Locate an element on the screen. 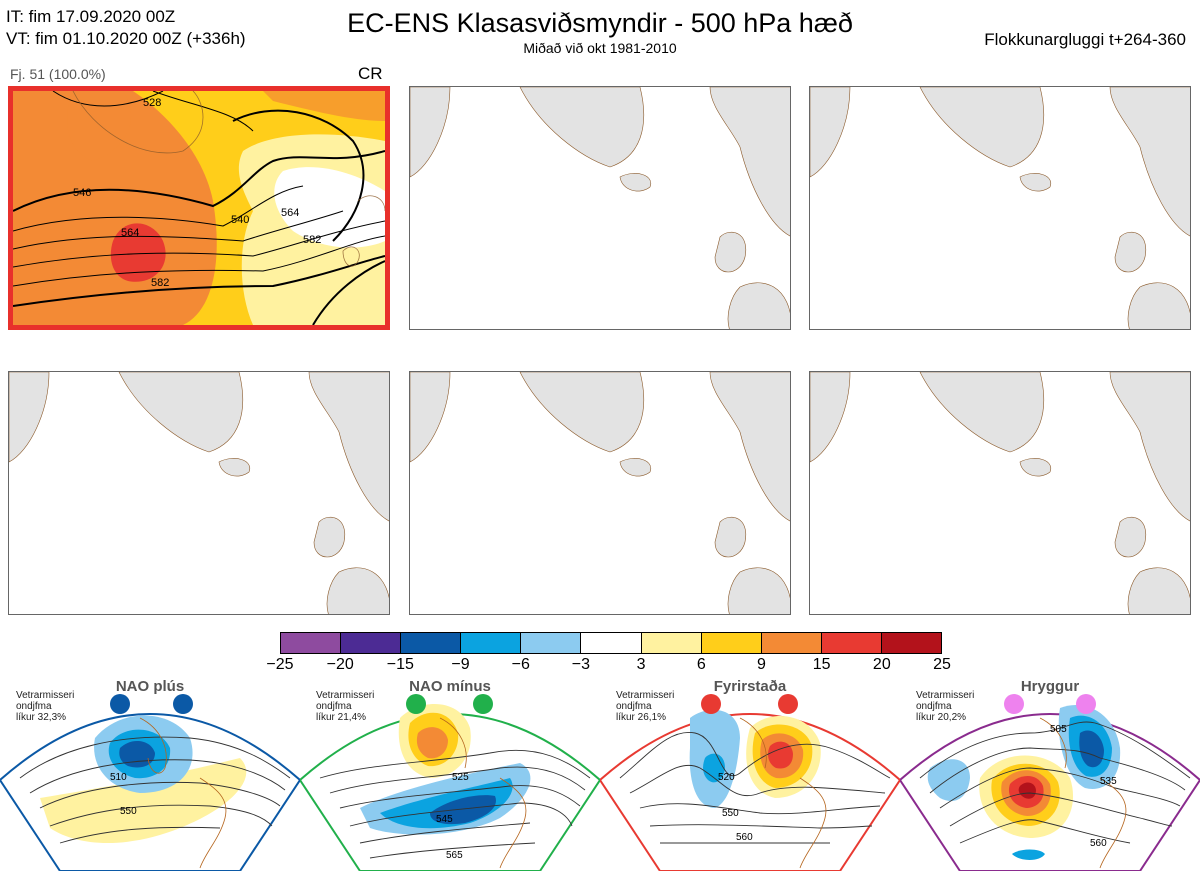  regime-contour-label: 520 is located at coordinates (726, 777).